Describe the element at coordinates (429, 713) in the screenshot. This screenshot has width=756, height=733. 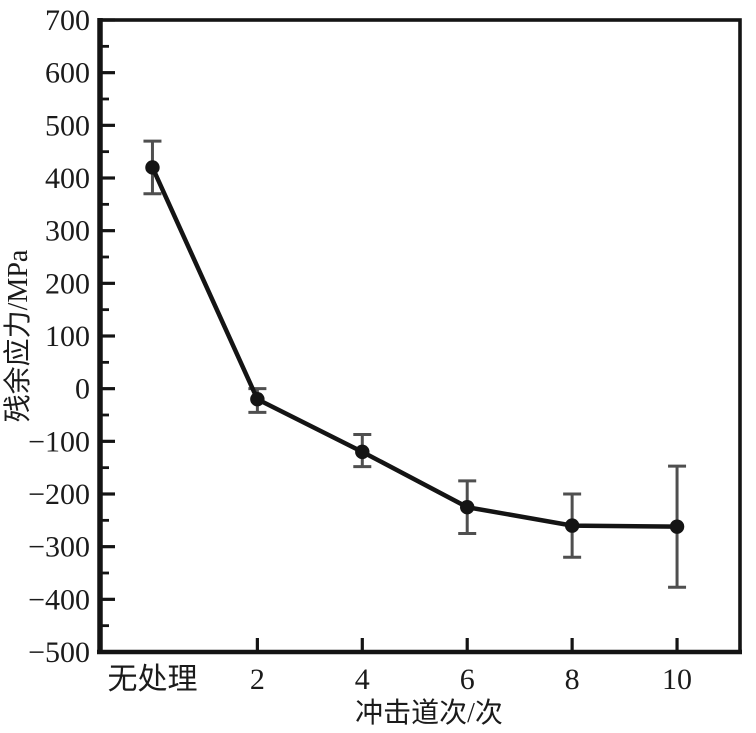
I see `x-axis-title: 冲击道次/次` at that location.